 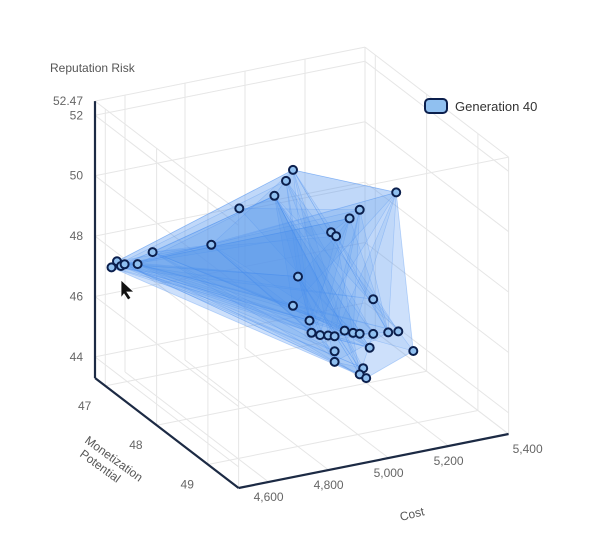 What do you see at coordinates (77, 297) in the screenshot?
I see `z-tick-label: 46` at bounding box center [77, 297].